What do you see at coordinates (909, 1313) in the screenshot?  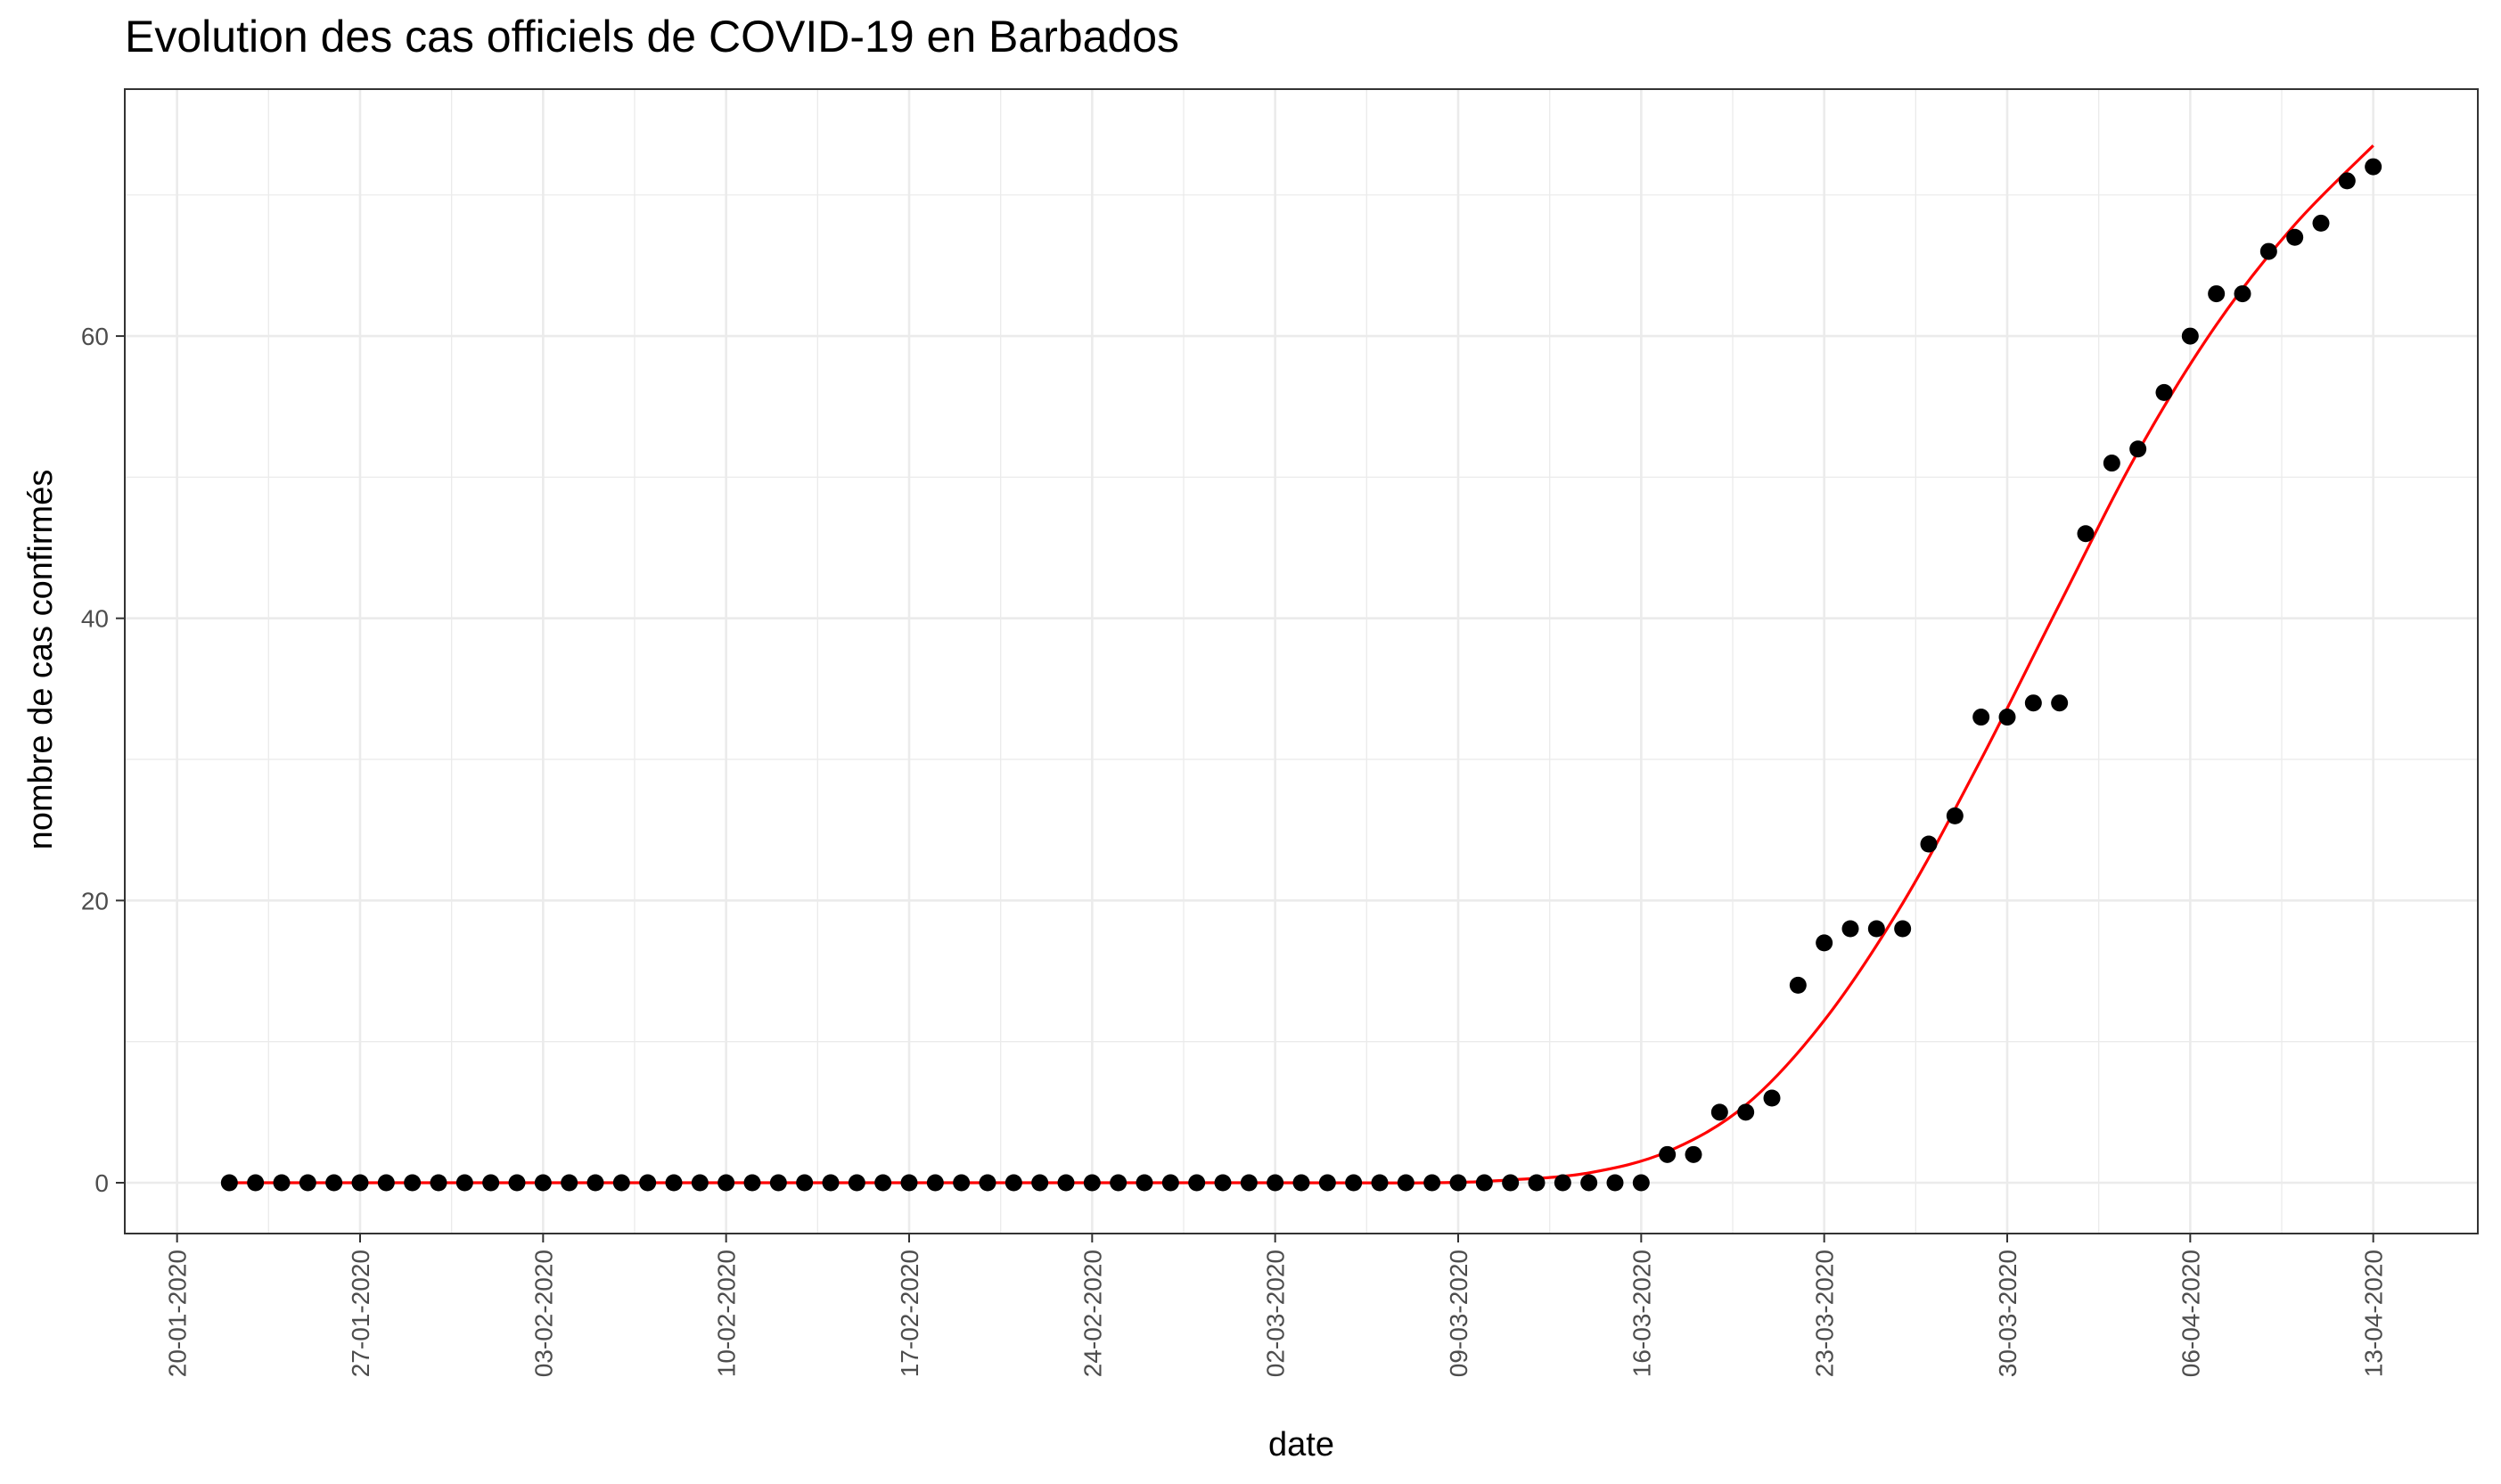 I see `x-tick-label: 17-02-2020` at bounding box center [909, 1313].